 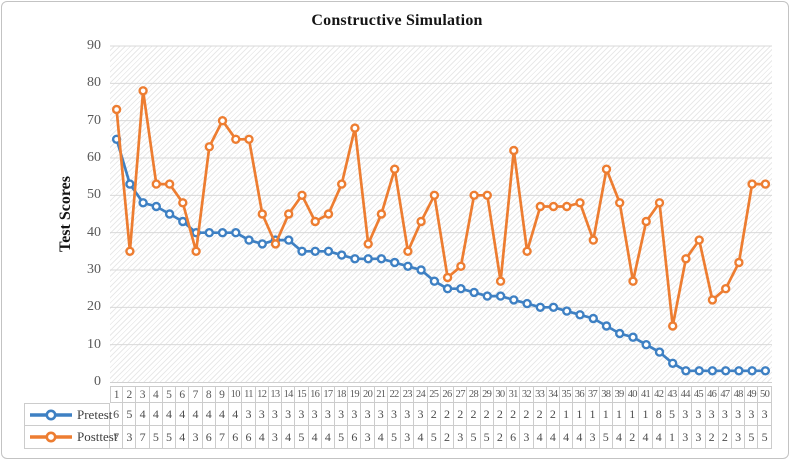 I want to click on x-label-cell: 16, so click(x=315, y=394).